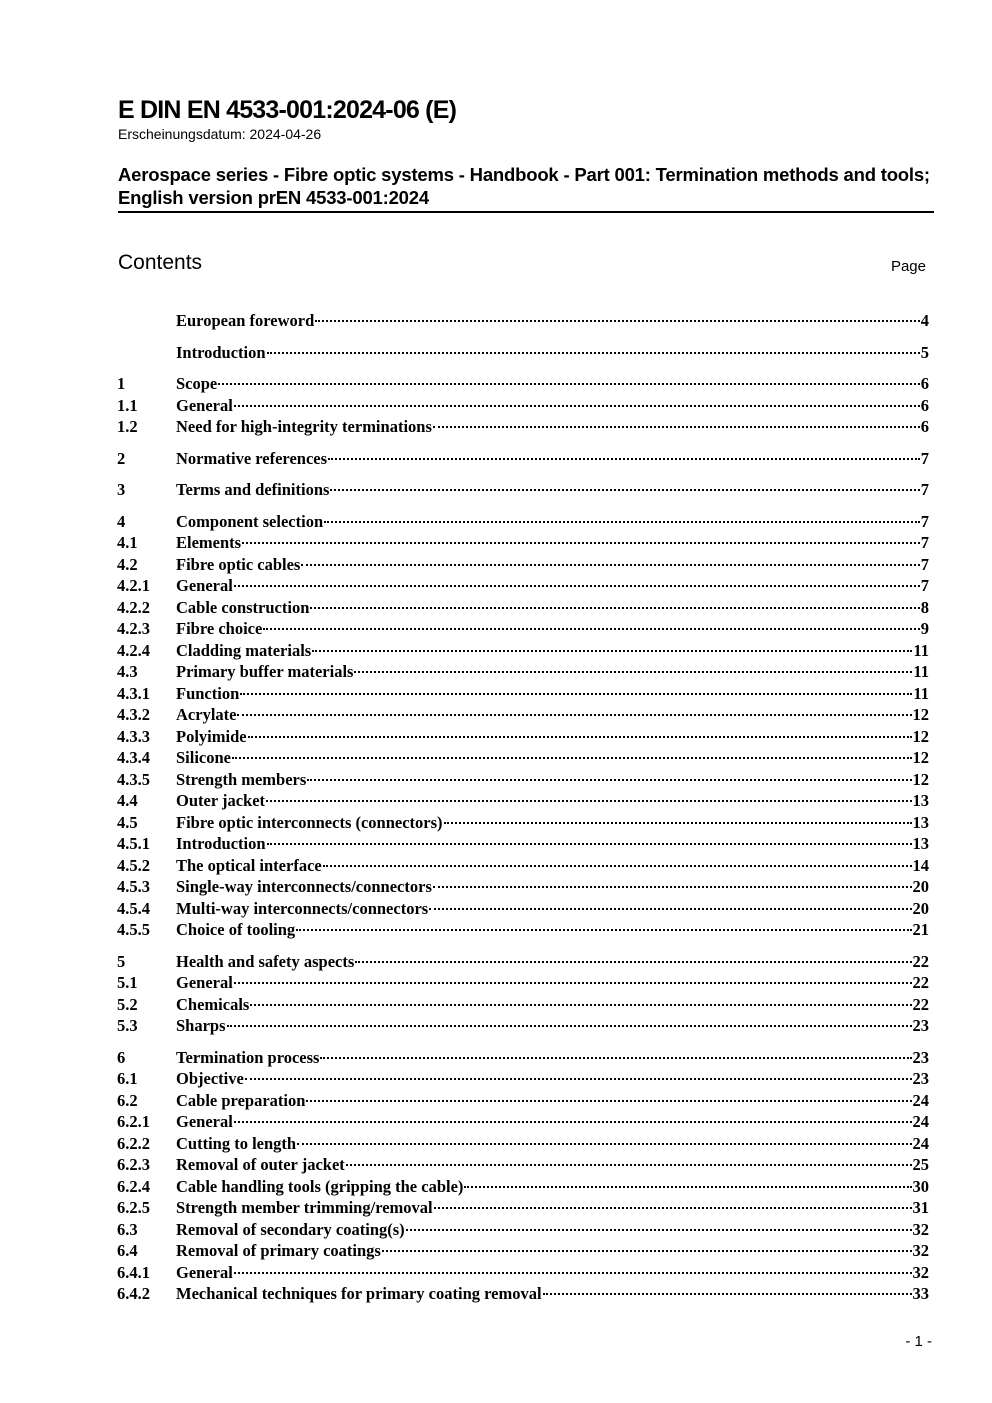  Describe the element at coordinates (921, 1143) in the screenshot. I see `toc-entry-page: 24` at that location.